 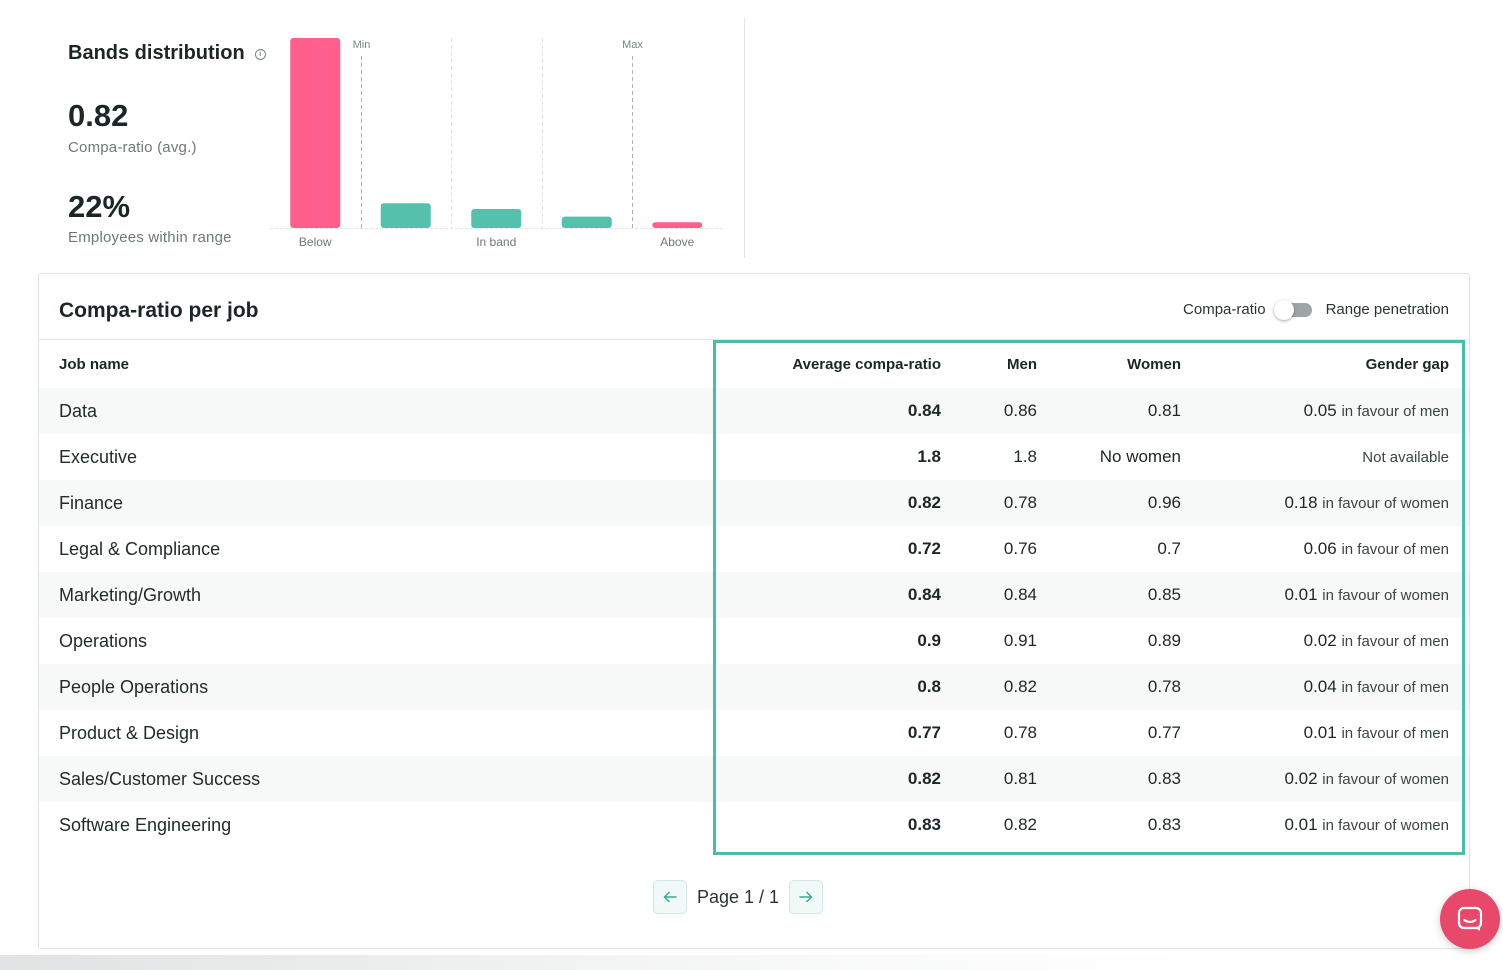 What do you see at coordinates (1301, 502) in the screenshot?
I see `gap-value: 0.18` at bounding box center [1301, 502].